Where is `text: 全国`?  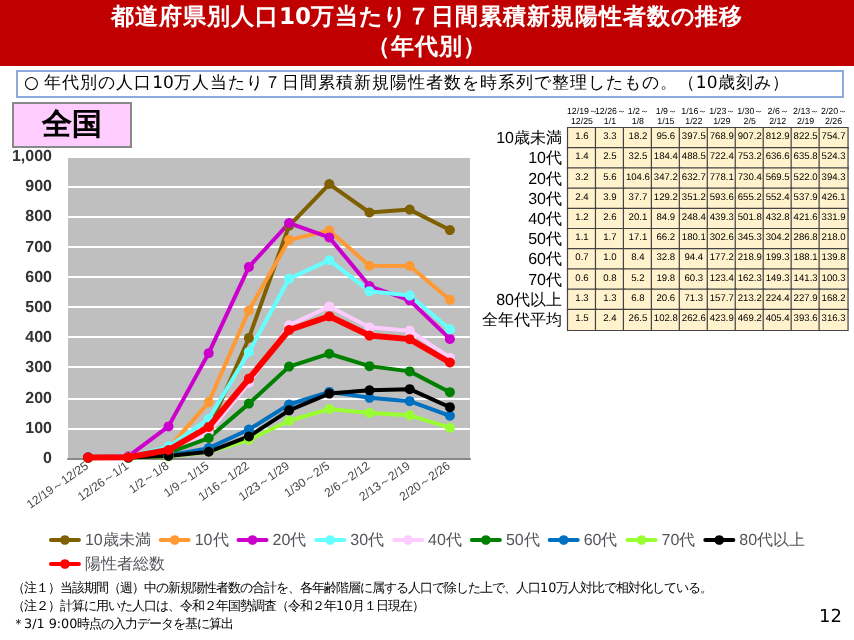
text: 全国 is located at coordinates (72, 125).